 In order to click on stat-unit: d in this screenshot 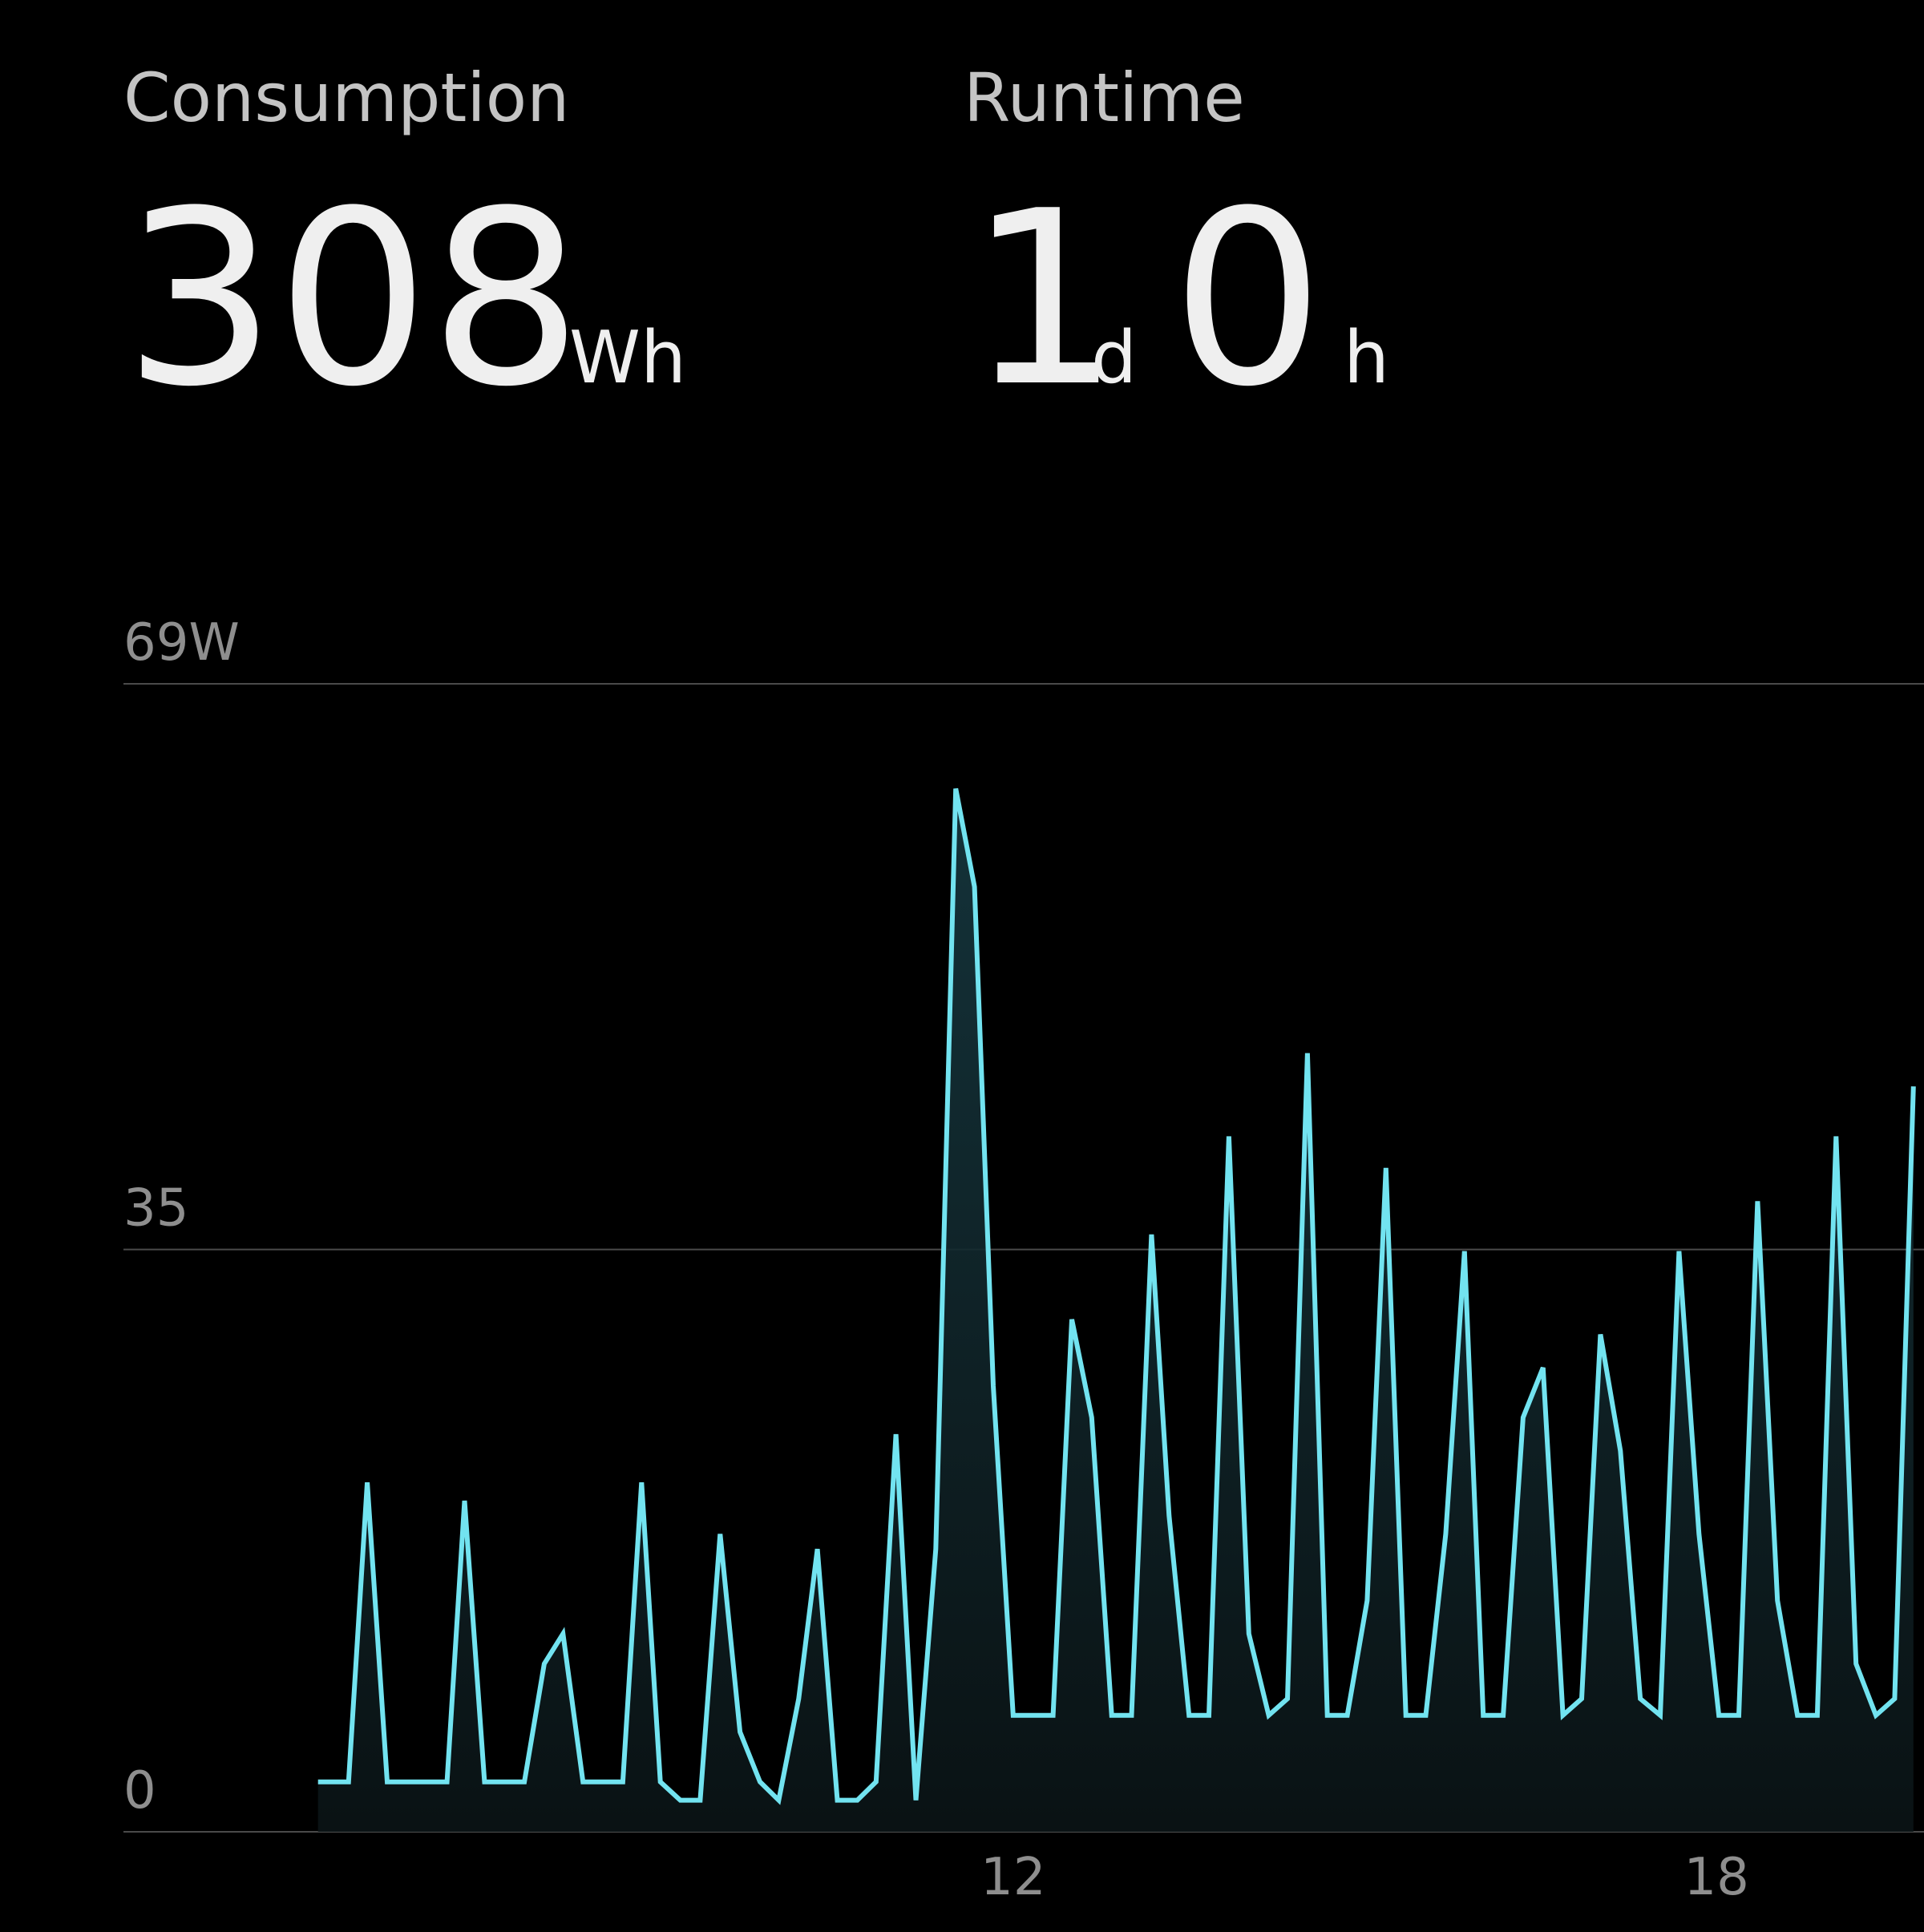, I will do `click(1114, 358)`.